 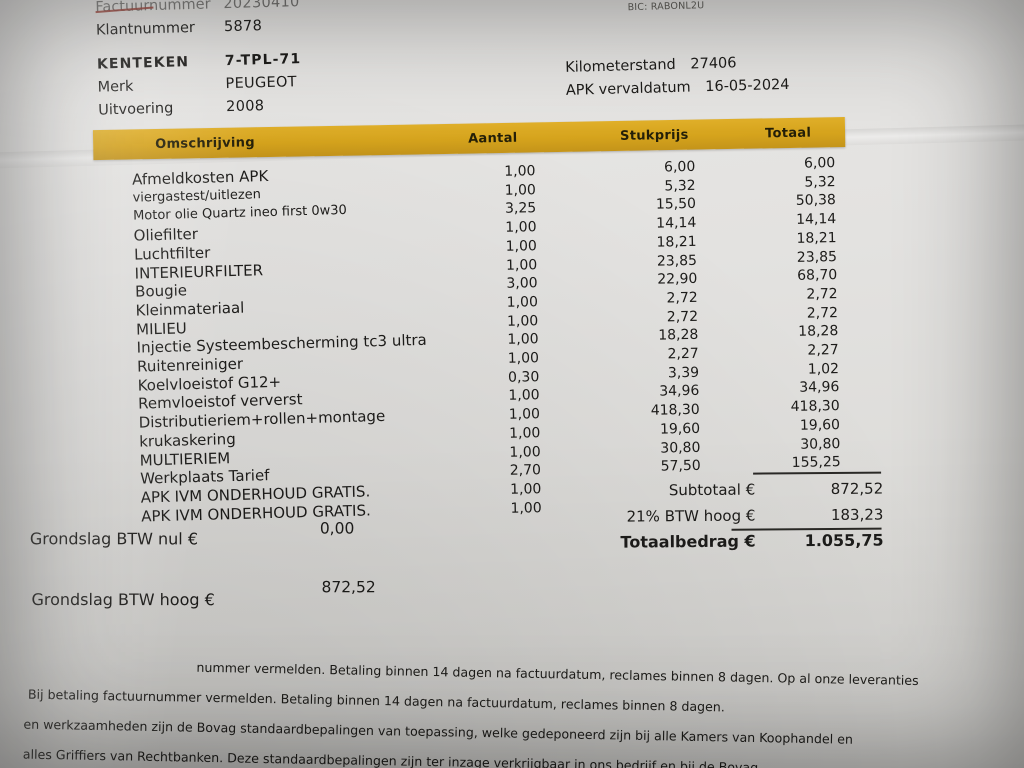 What do you see at coordinates (677, 279) in the screenshot?
I see `line-item-stukprijs: 22,90` at bounding box center [677, 279].